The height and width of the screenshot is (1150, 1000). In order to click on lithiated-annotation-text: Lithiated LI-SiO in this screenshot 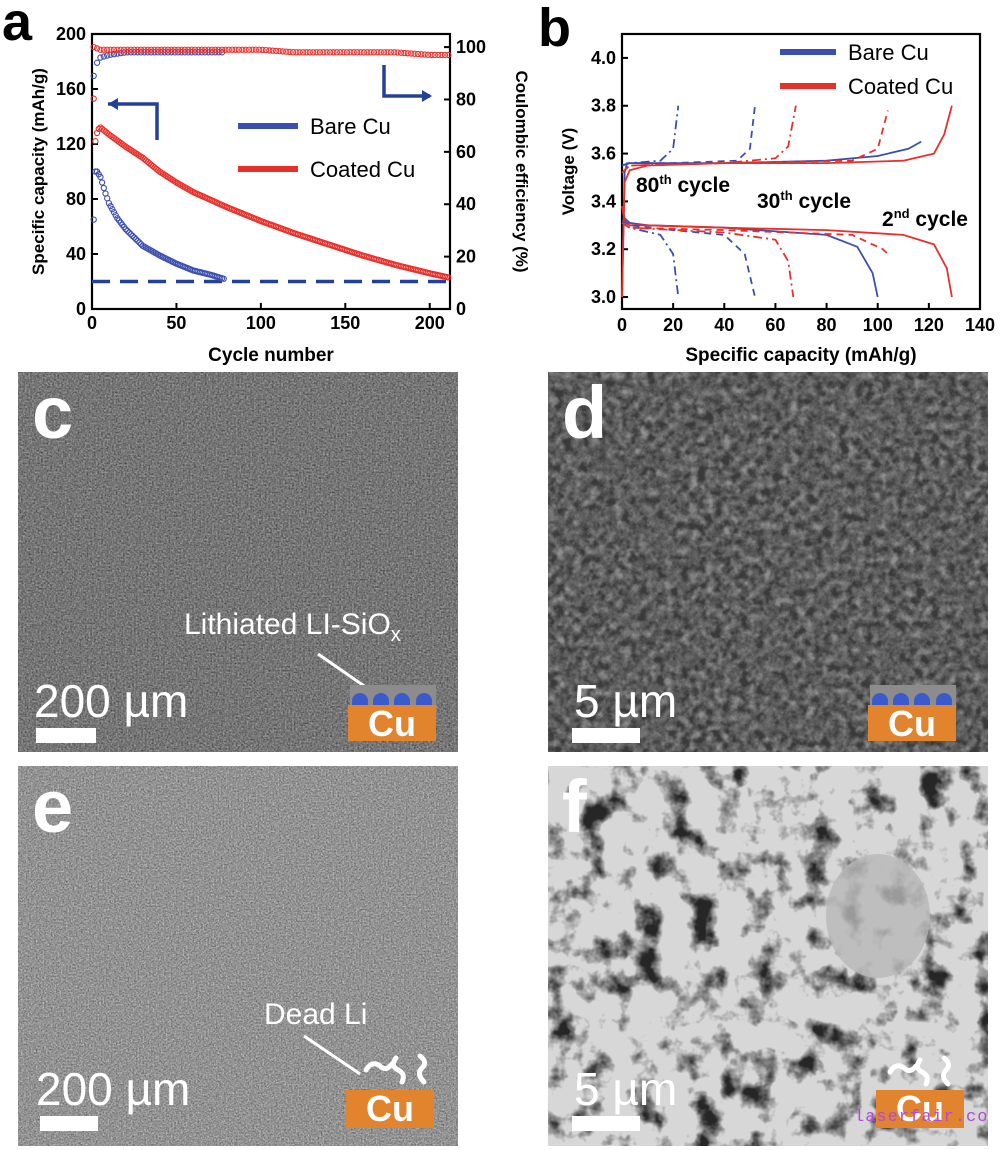, I will do `click(287, 624)`.